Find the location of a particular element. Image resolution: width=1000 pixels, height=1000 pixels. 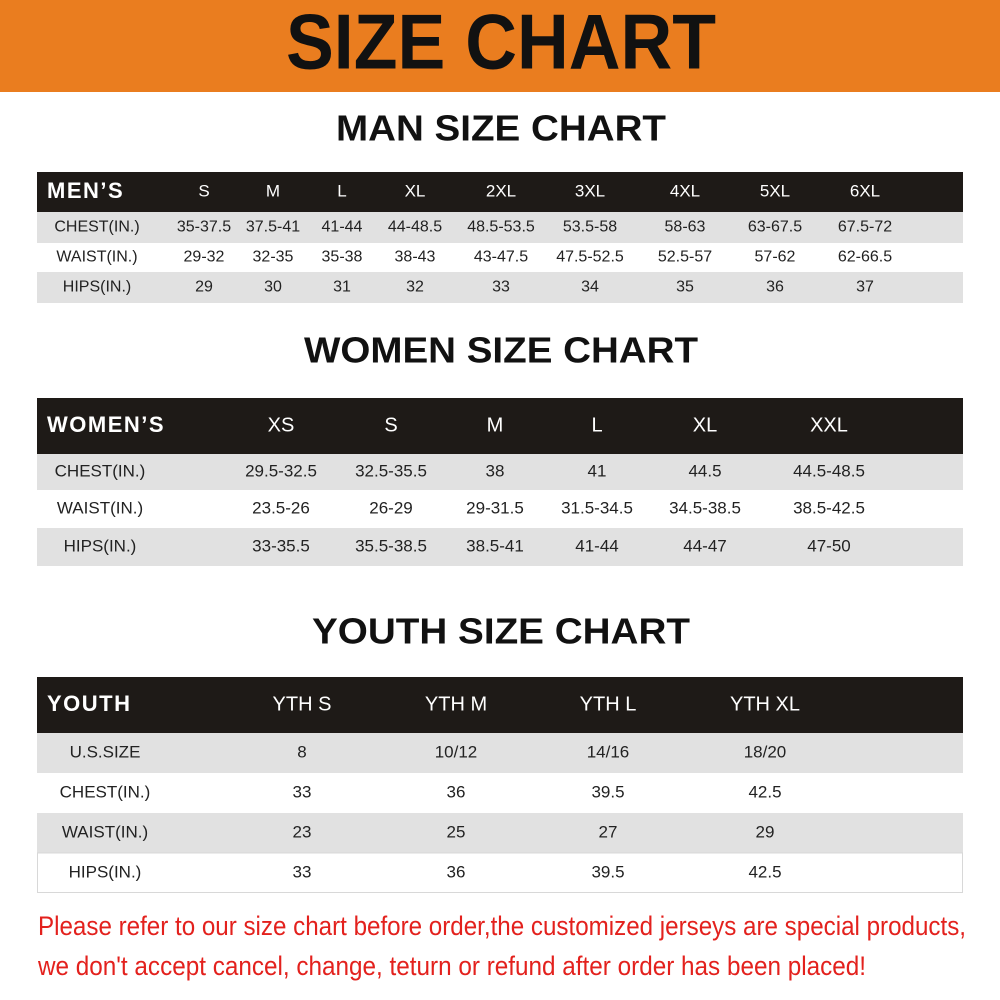

table-cell: 38-43 is located at coordinates (415, 257).